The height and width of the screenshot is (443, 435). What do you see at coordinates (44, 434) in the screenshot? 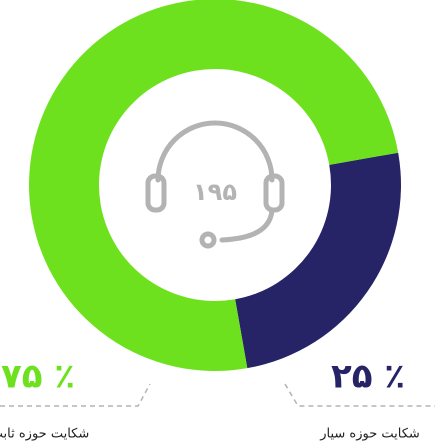
I see `category-label: شکایت حوزه ثابت` at bounding box center [44, 434].